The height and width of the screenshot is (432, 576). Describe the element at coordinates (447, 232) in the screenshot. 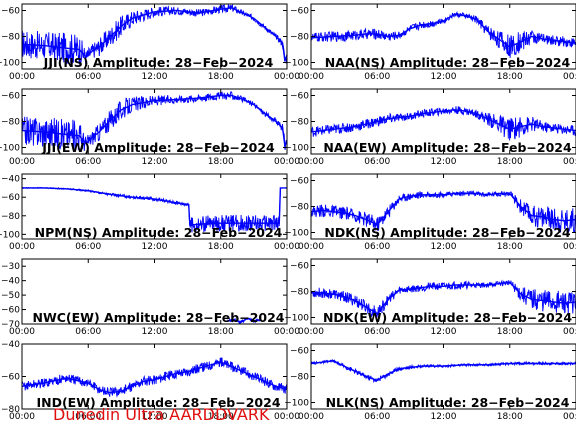

I see `panel-title: NDK(NS) Amplitude: 28−Feb−2024` at that location.